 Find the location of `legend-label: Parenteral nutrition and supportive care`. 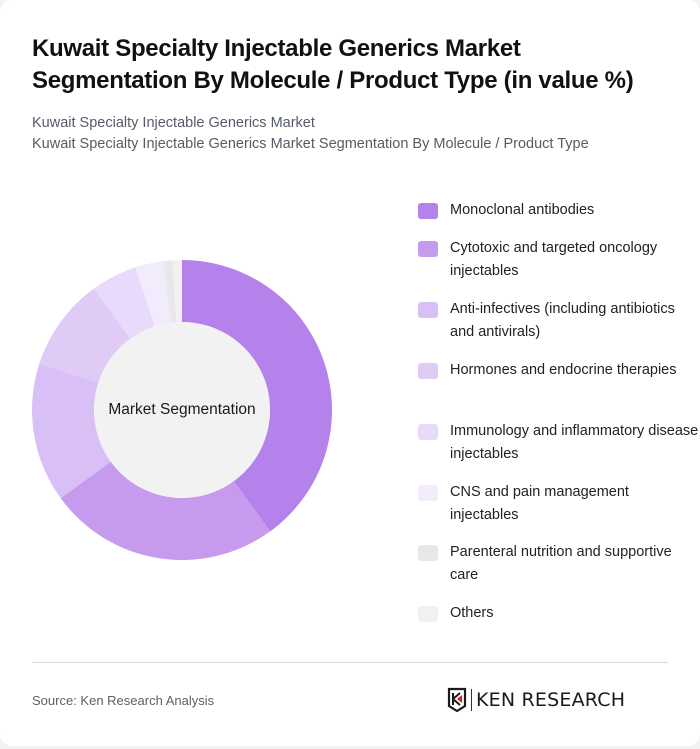

legend-label: Parenteral nutrition and supportive care is located at coordinates (561, 563).